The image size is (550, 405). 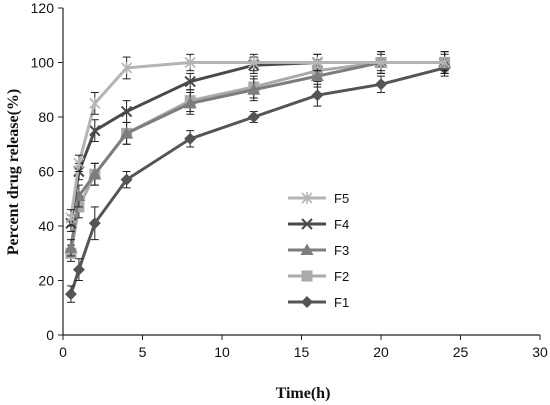 What do you see at coordinates (46, 172) in the screenshot?
I see `y-tick-label: 60` at bounding box center [46, 172].